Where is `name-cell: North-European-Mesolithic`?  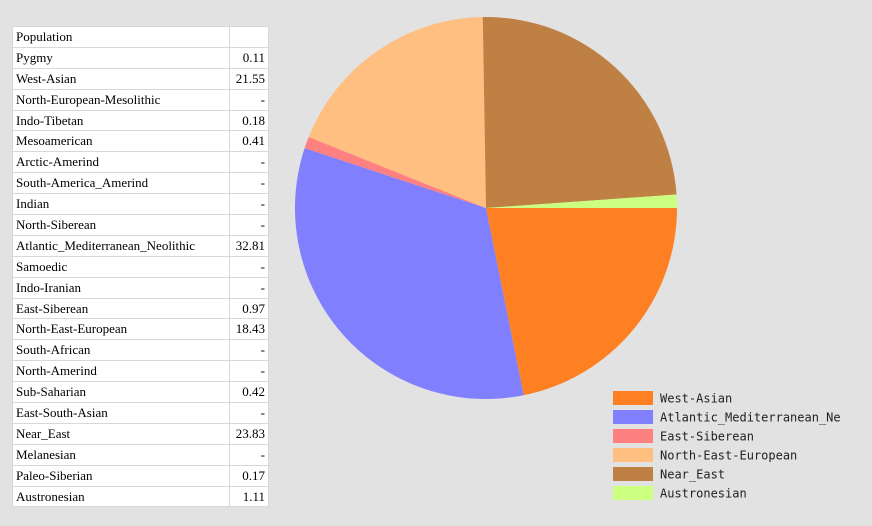
name-cell: North-European-Mesolithic is located at coordinates (121, 99).